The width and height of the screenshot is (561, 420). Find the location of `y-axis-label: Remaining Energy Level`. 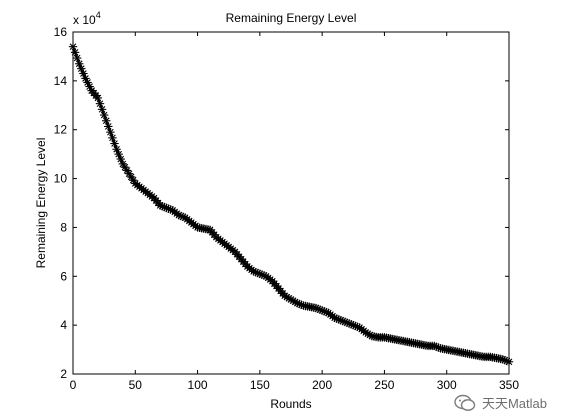

y-axis-label: Remaining Energy Level is located at coordinates (41, 203).